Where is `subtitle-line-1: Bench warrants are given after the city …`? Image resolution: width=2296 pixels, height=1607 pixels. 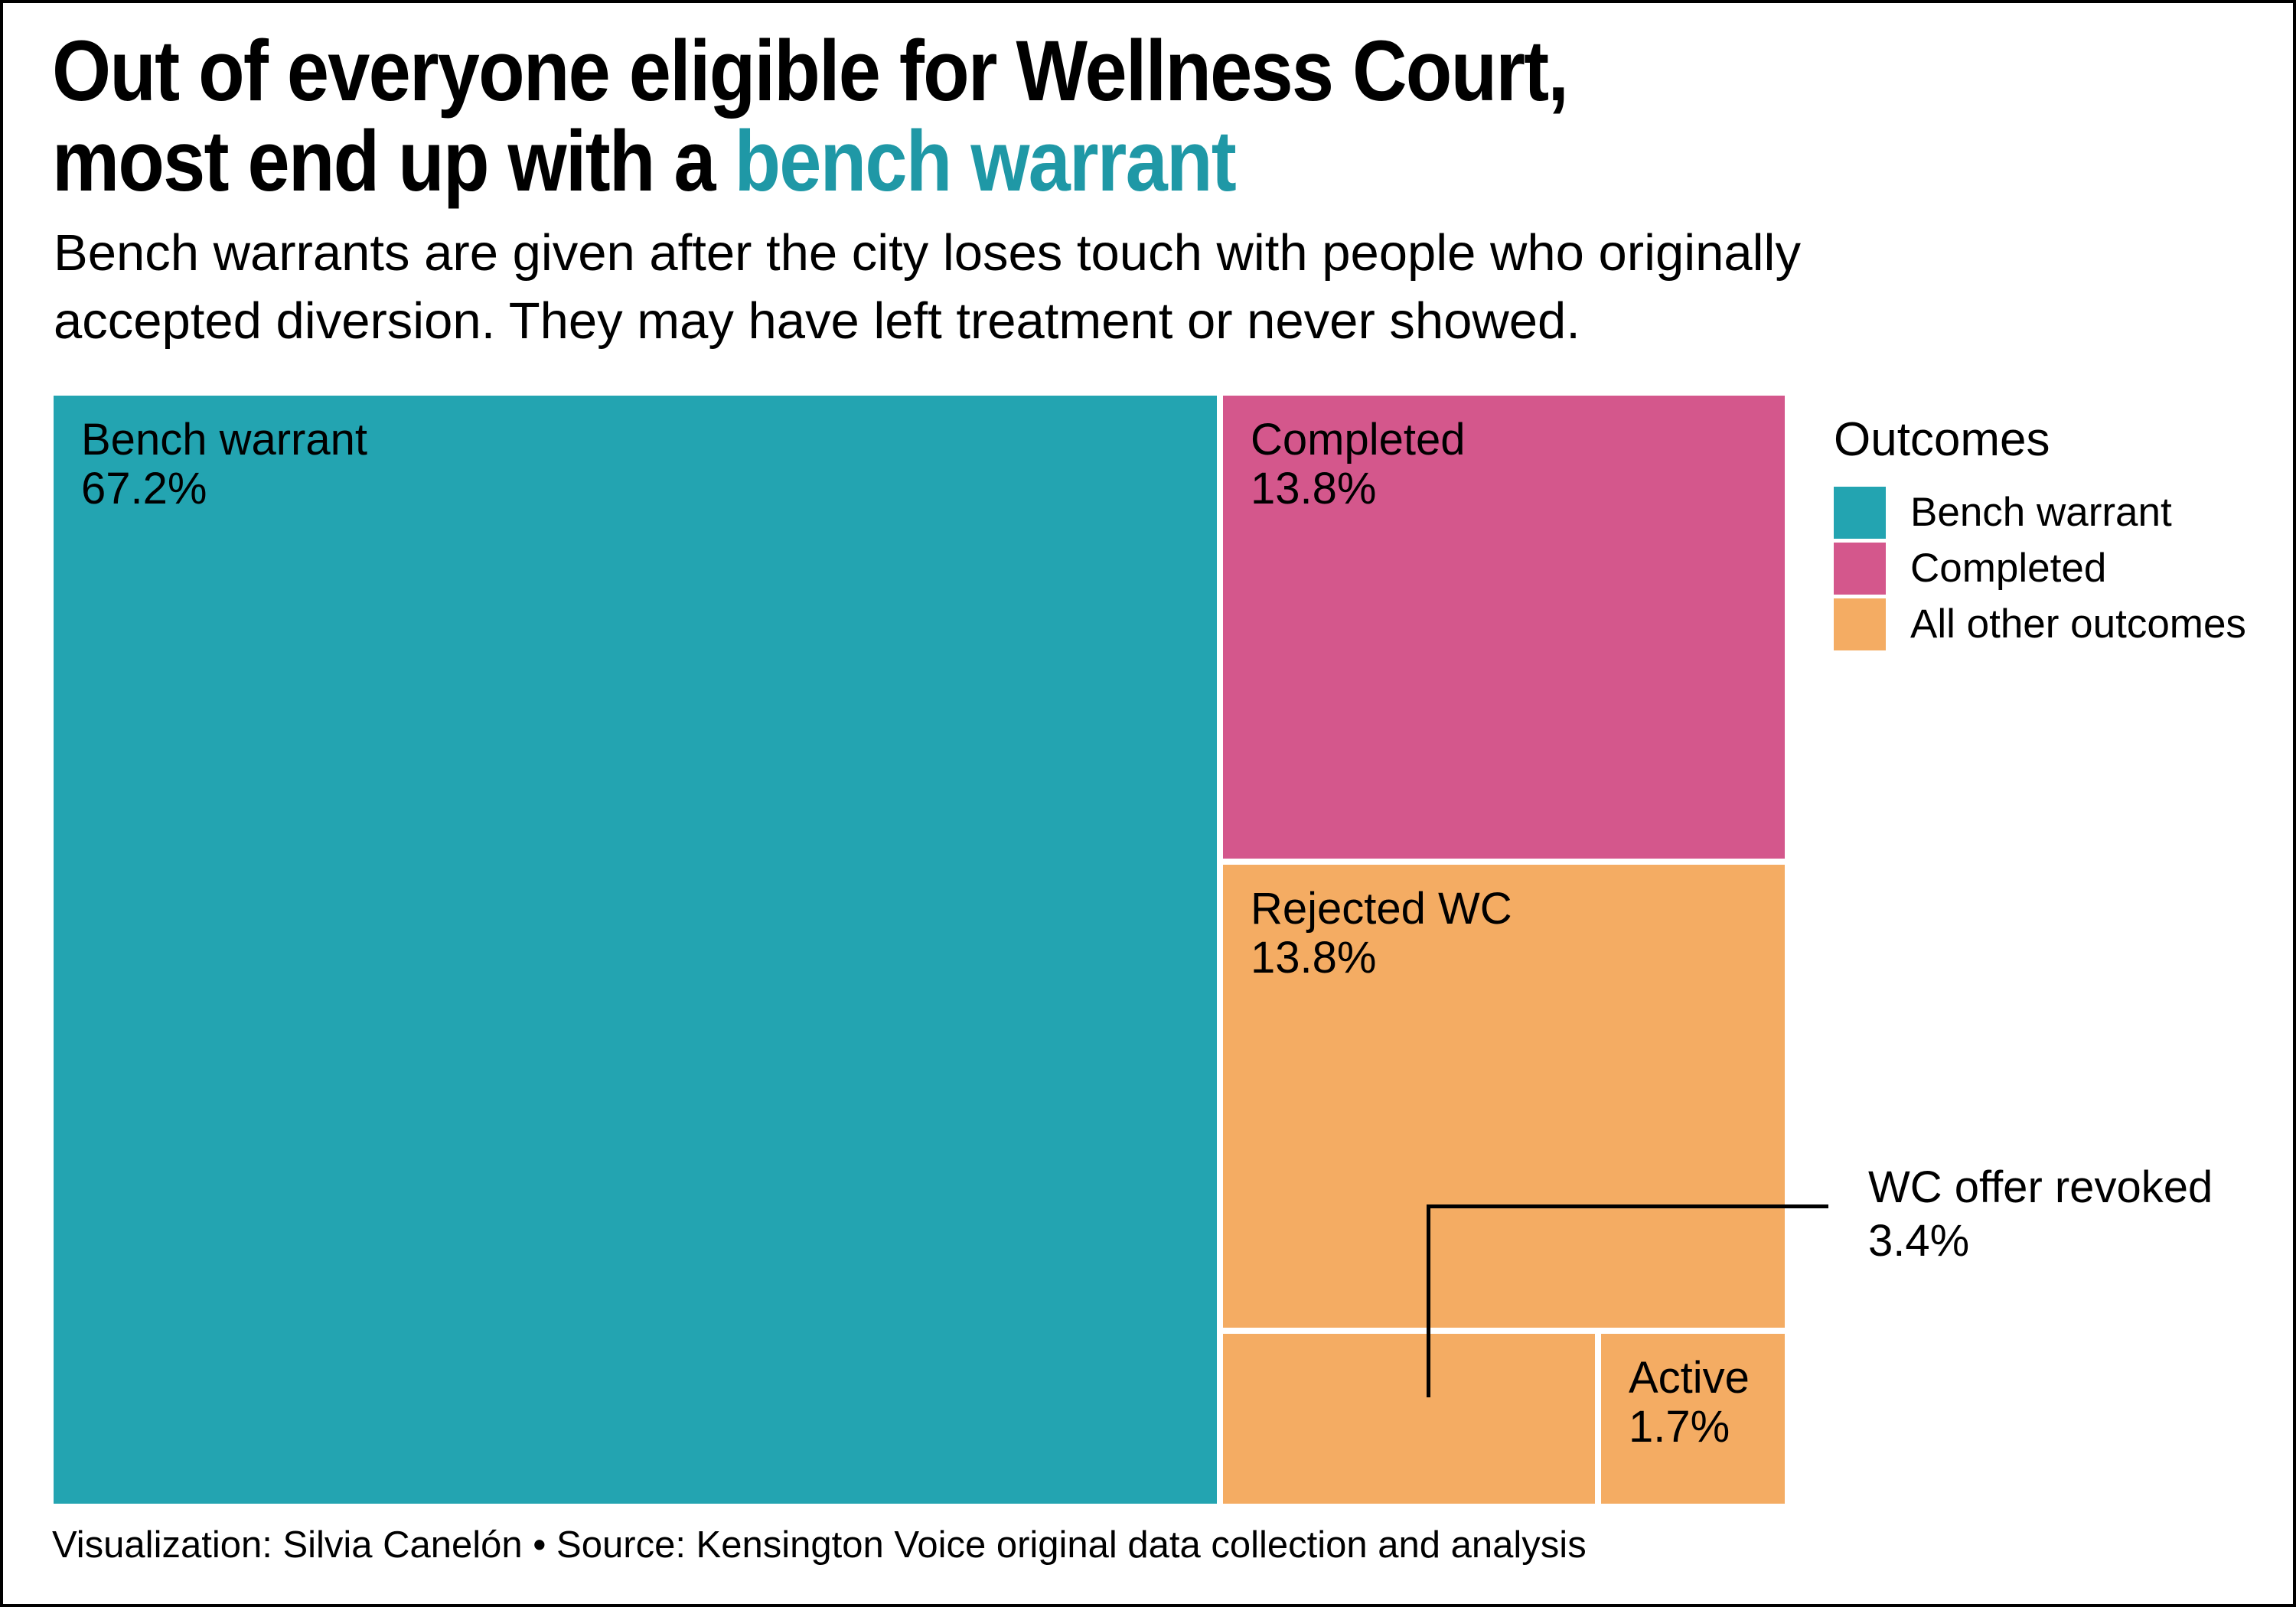
subtitle-line-1: Bench warrants are given after the city … is located at coordinates (927, 253).